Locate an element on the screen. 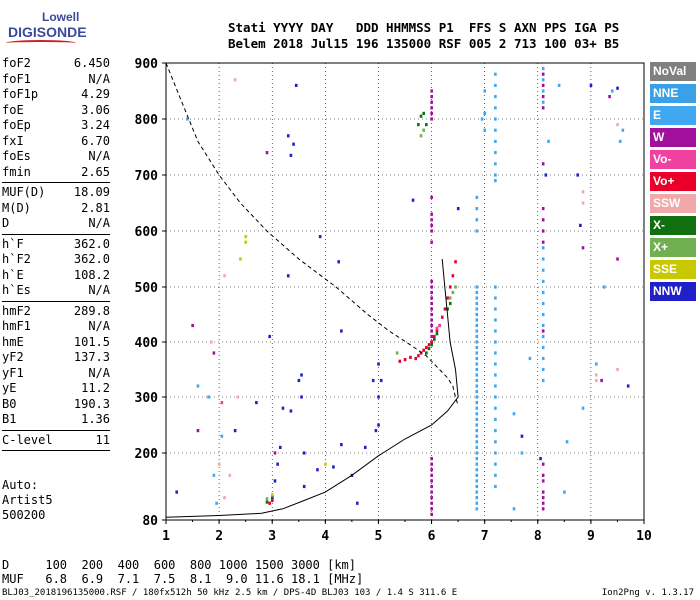  y-tick-label: 900 is located at coordinates (147, 64).